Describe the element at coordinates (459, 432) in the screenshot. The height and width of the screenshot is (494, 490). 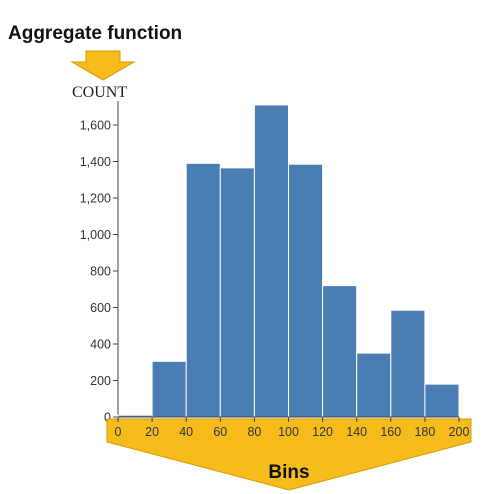
I see `x-tick-label: 200` at that location.